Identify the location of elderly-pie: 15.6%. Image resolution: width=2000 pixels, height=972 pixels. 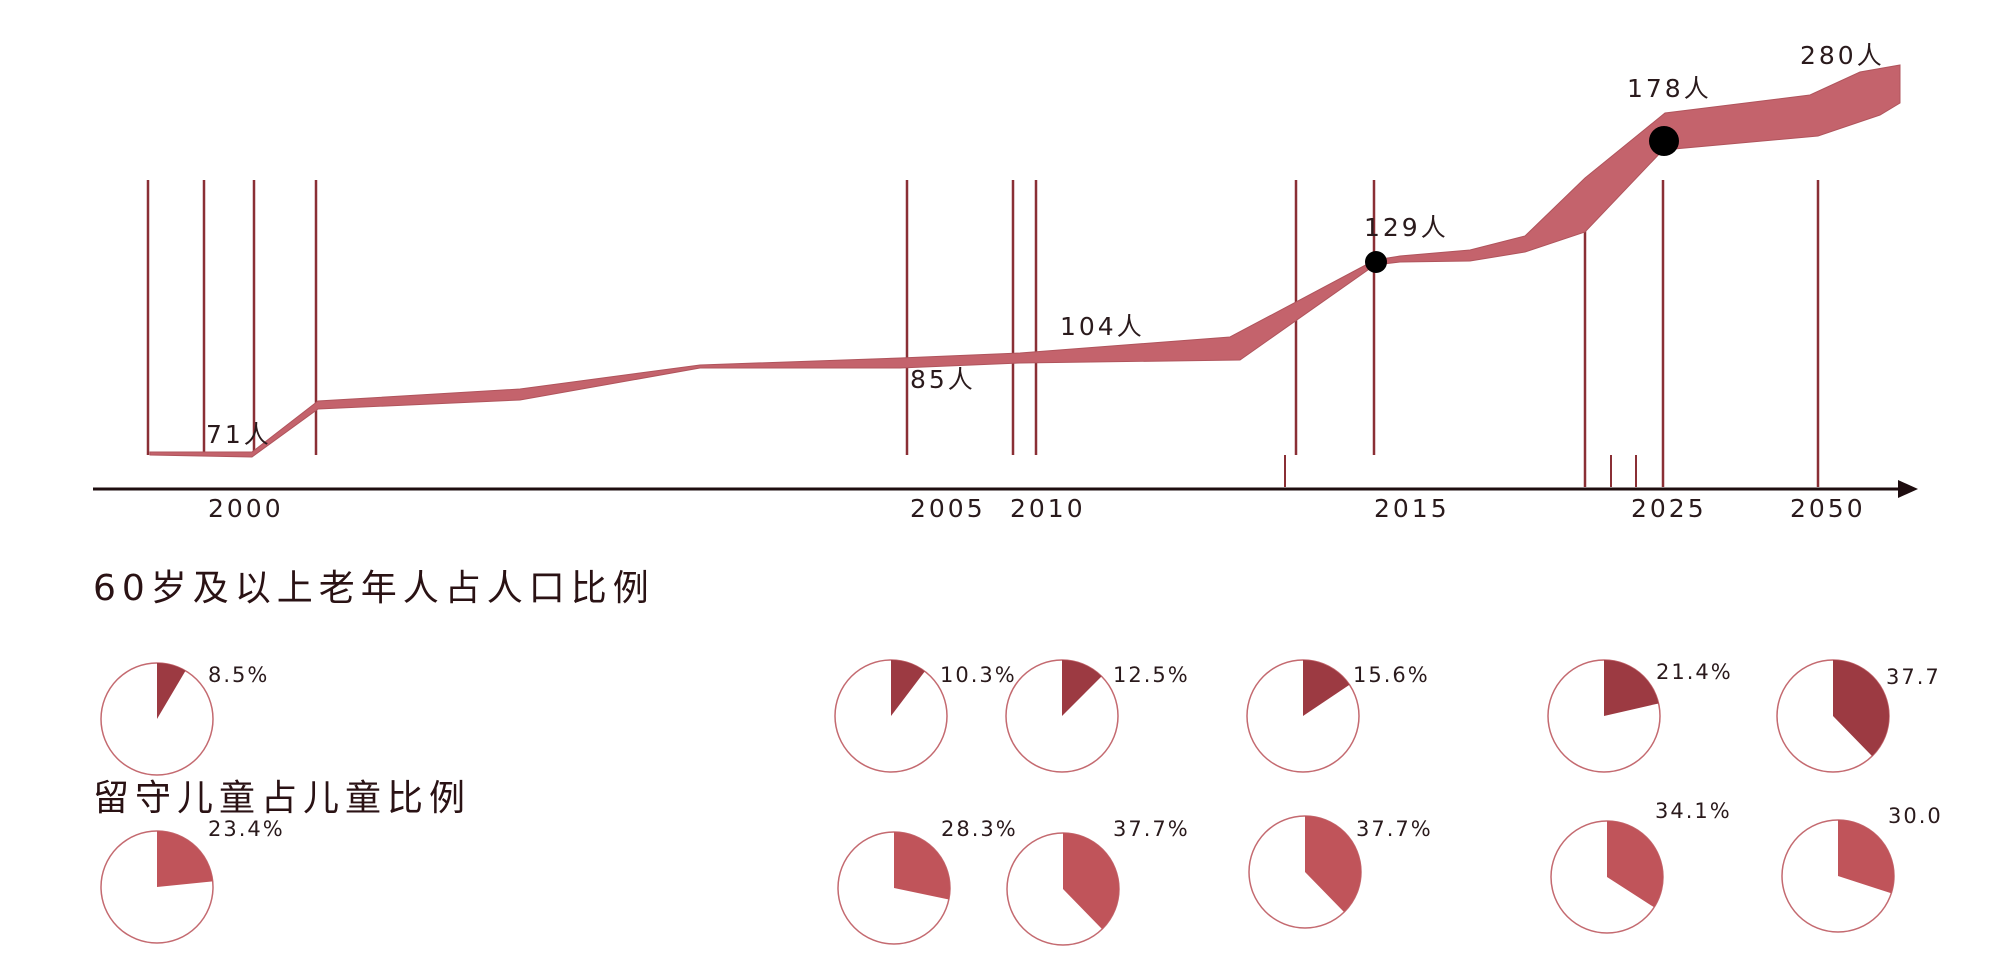
(1338, 716).